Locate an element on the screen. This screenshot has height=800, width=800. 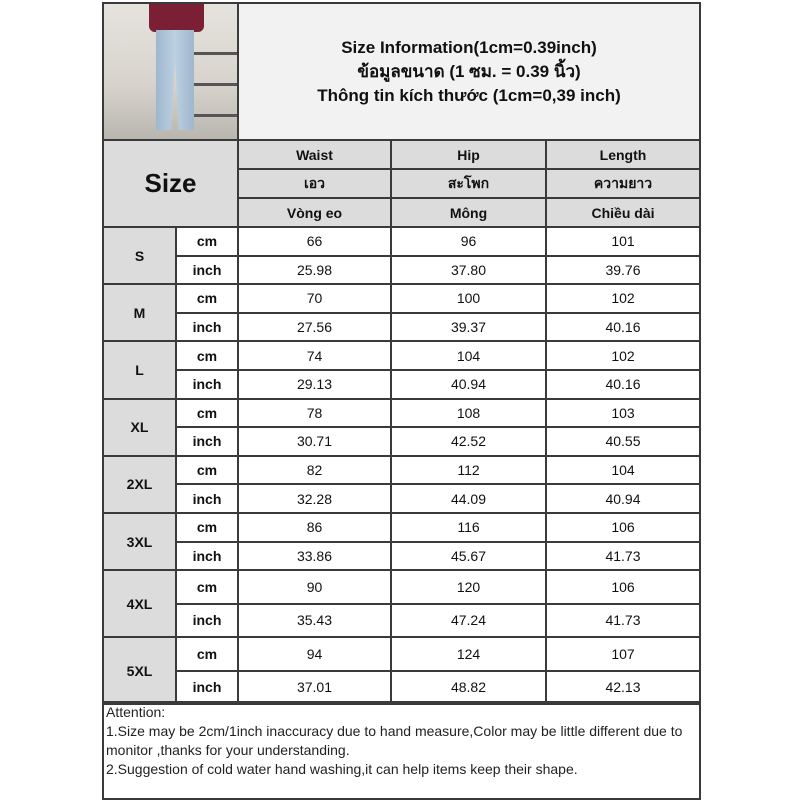
size-label: 2XL is located at coordinates (139, 484).